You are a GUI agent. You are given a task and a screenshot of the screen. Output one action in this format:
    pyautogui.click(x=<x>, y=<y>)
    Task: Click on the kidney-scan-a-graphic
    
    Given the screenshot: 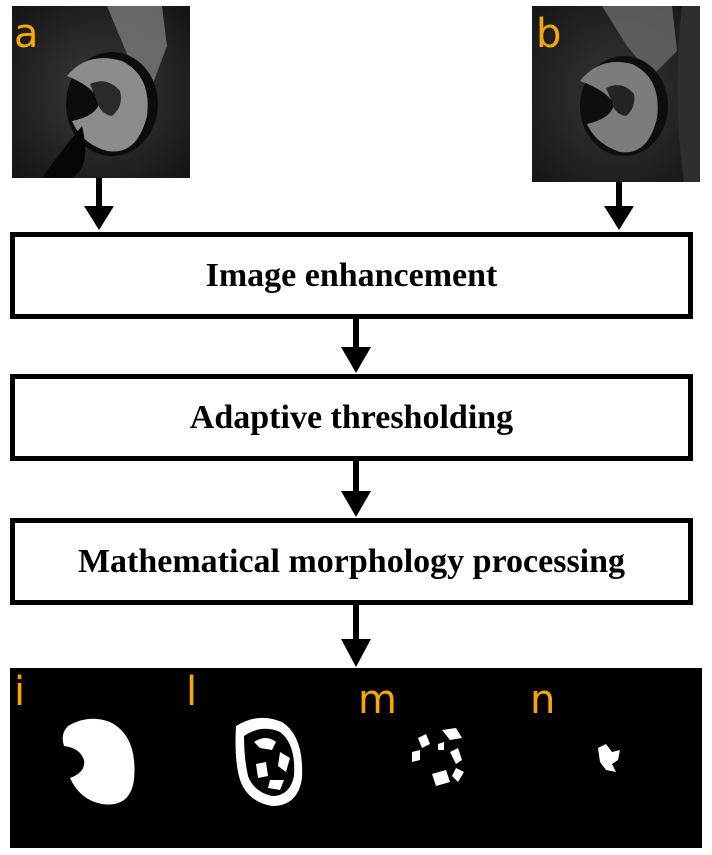 What is the action you would take?
    pyautogui.click(x=101, y=92)
    